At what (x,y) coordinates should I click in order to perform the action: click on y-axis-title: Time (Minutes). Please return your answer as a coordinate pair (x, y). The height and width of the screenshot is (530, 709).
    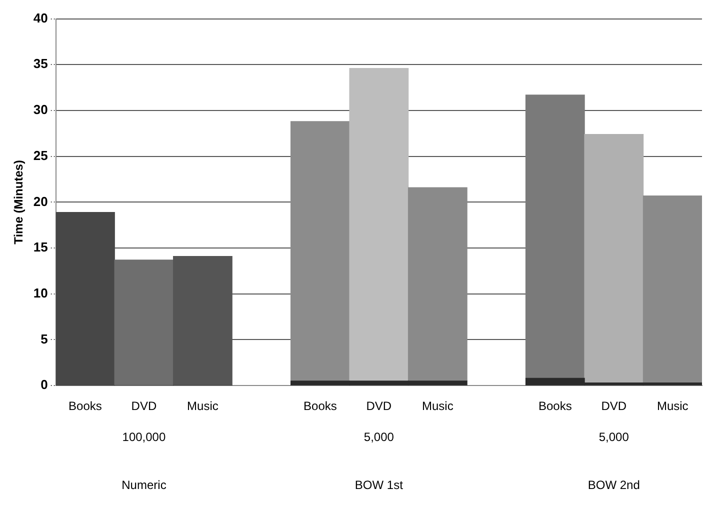
    Looking at the image, I should click on (19, 202).